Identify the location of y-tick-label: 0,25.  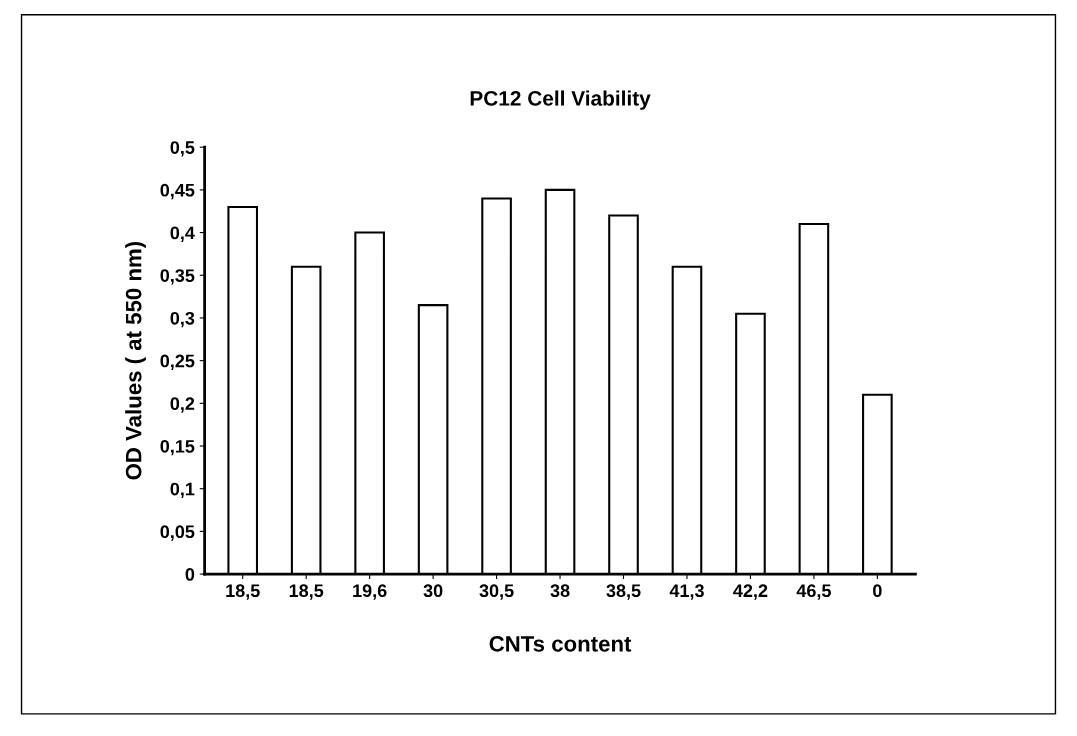
(177, 362).